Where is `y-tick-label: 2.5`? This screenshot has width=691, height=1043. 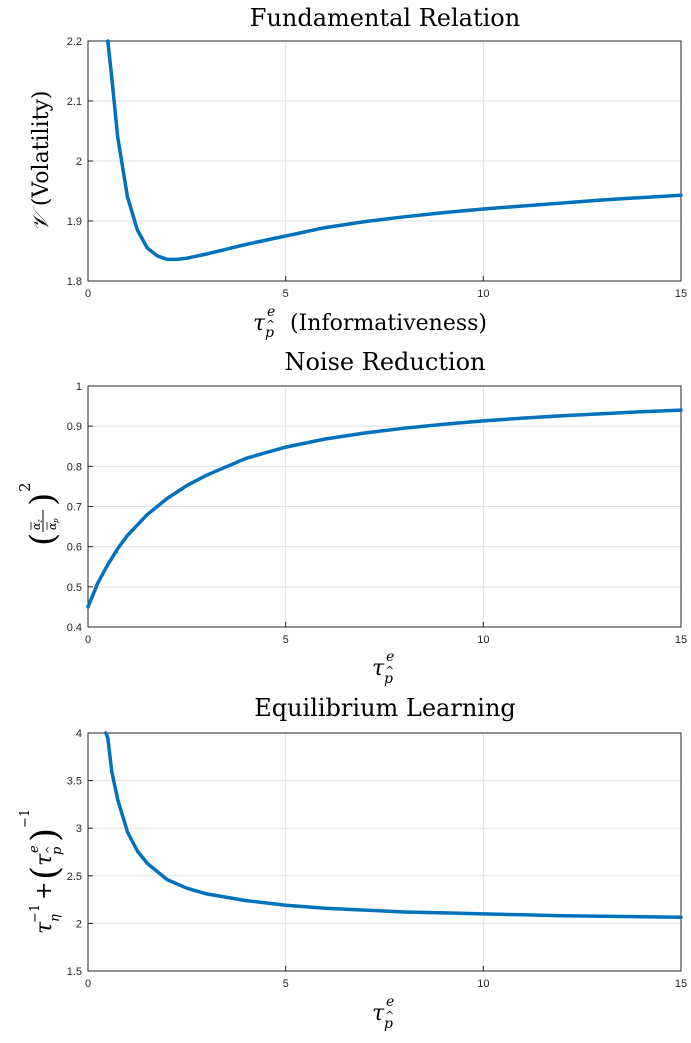
y-tick-label: 2.5 is located at coordinates (74, 877).